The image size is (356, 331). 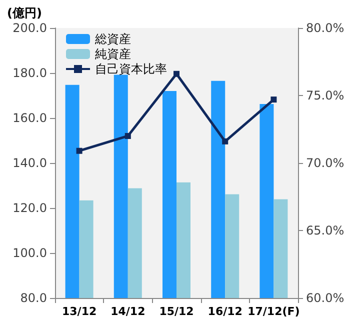 What do you see at coordinates (29, 163) in the screenshot?
I see `y-tick-label: 140.0` at bounding box center [29, 163].